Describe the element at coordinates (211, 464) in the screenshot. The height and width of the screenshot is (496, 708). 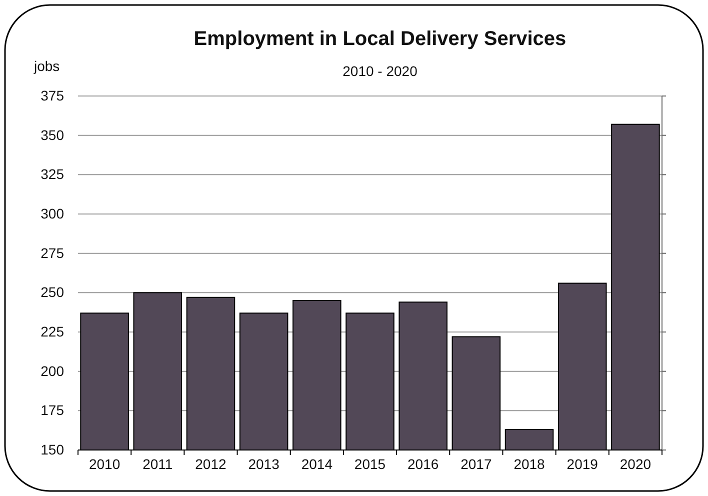
I see `x-tick-label: 2012` at that location.